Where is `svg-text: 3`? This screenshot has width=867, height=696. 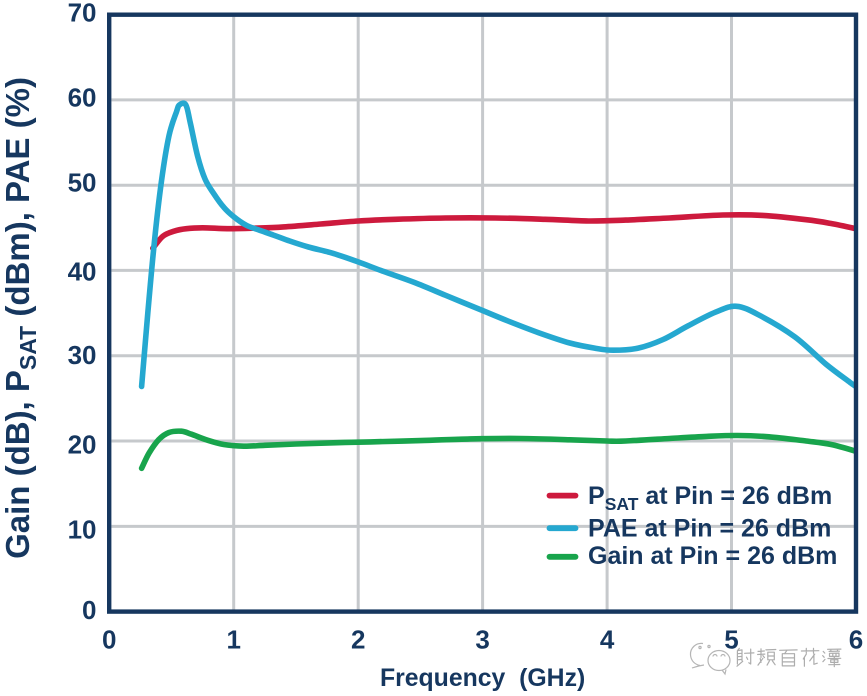 svg-text: 3 is located at coordinates (482, 639).